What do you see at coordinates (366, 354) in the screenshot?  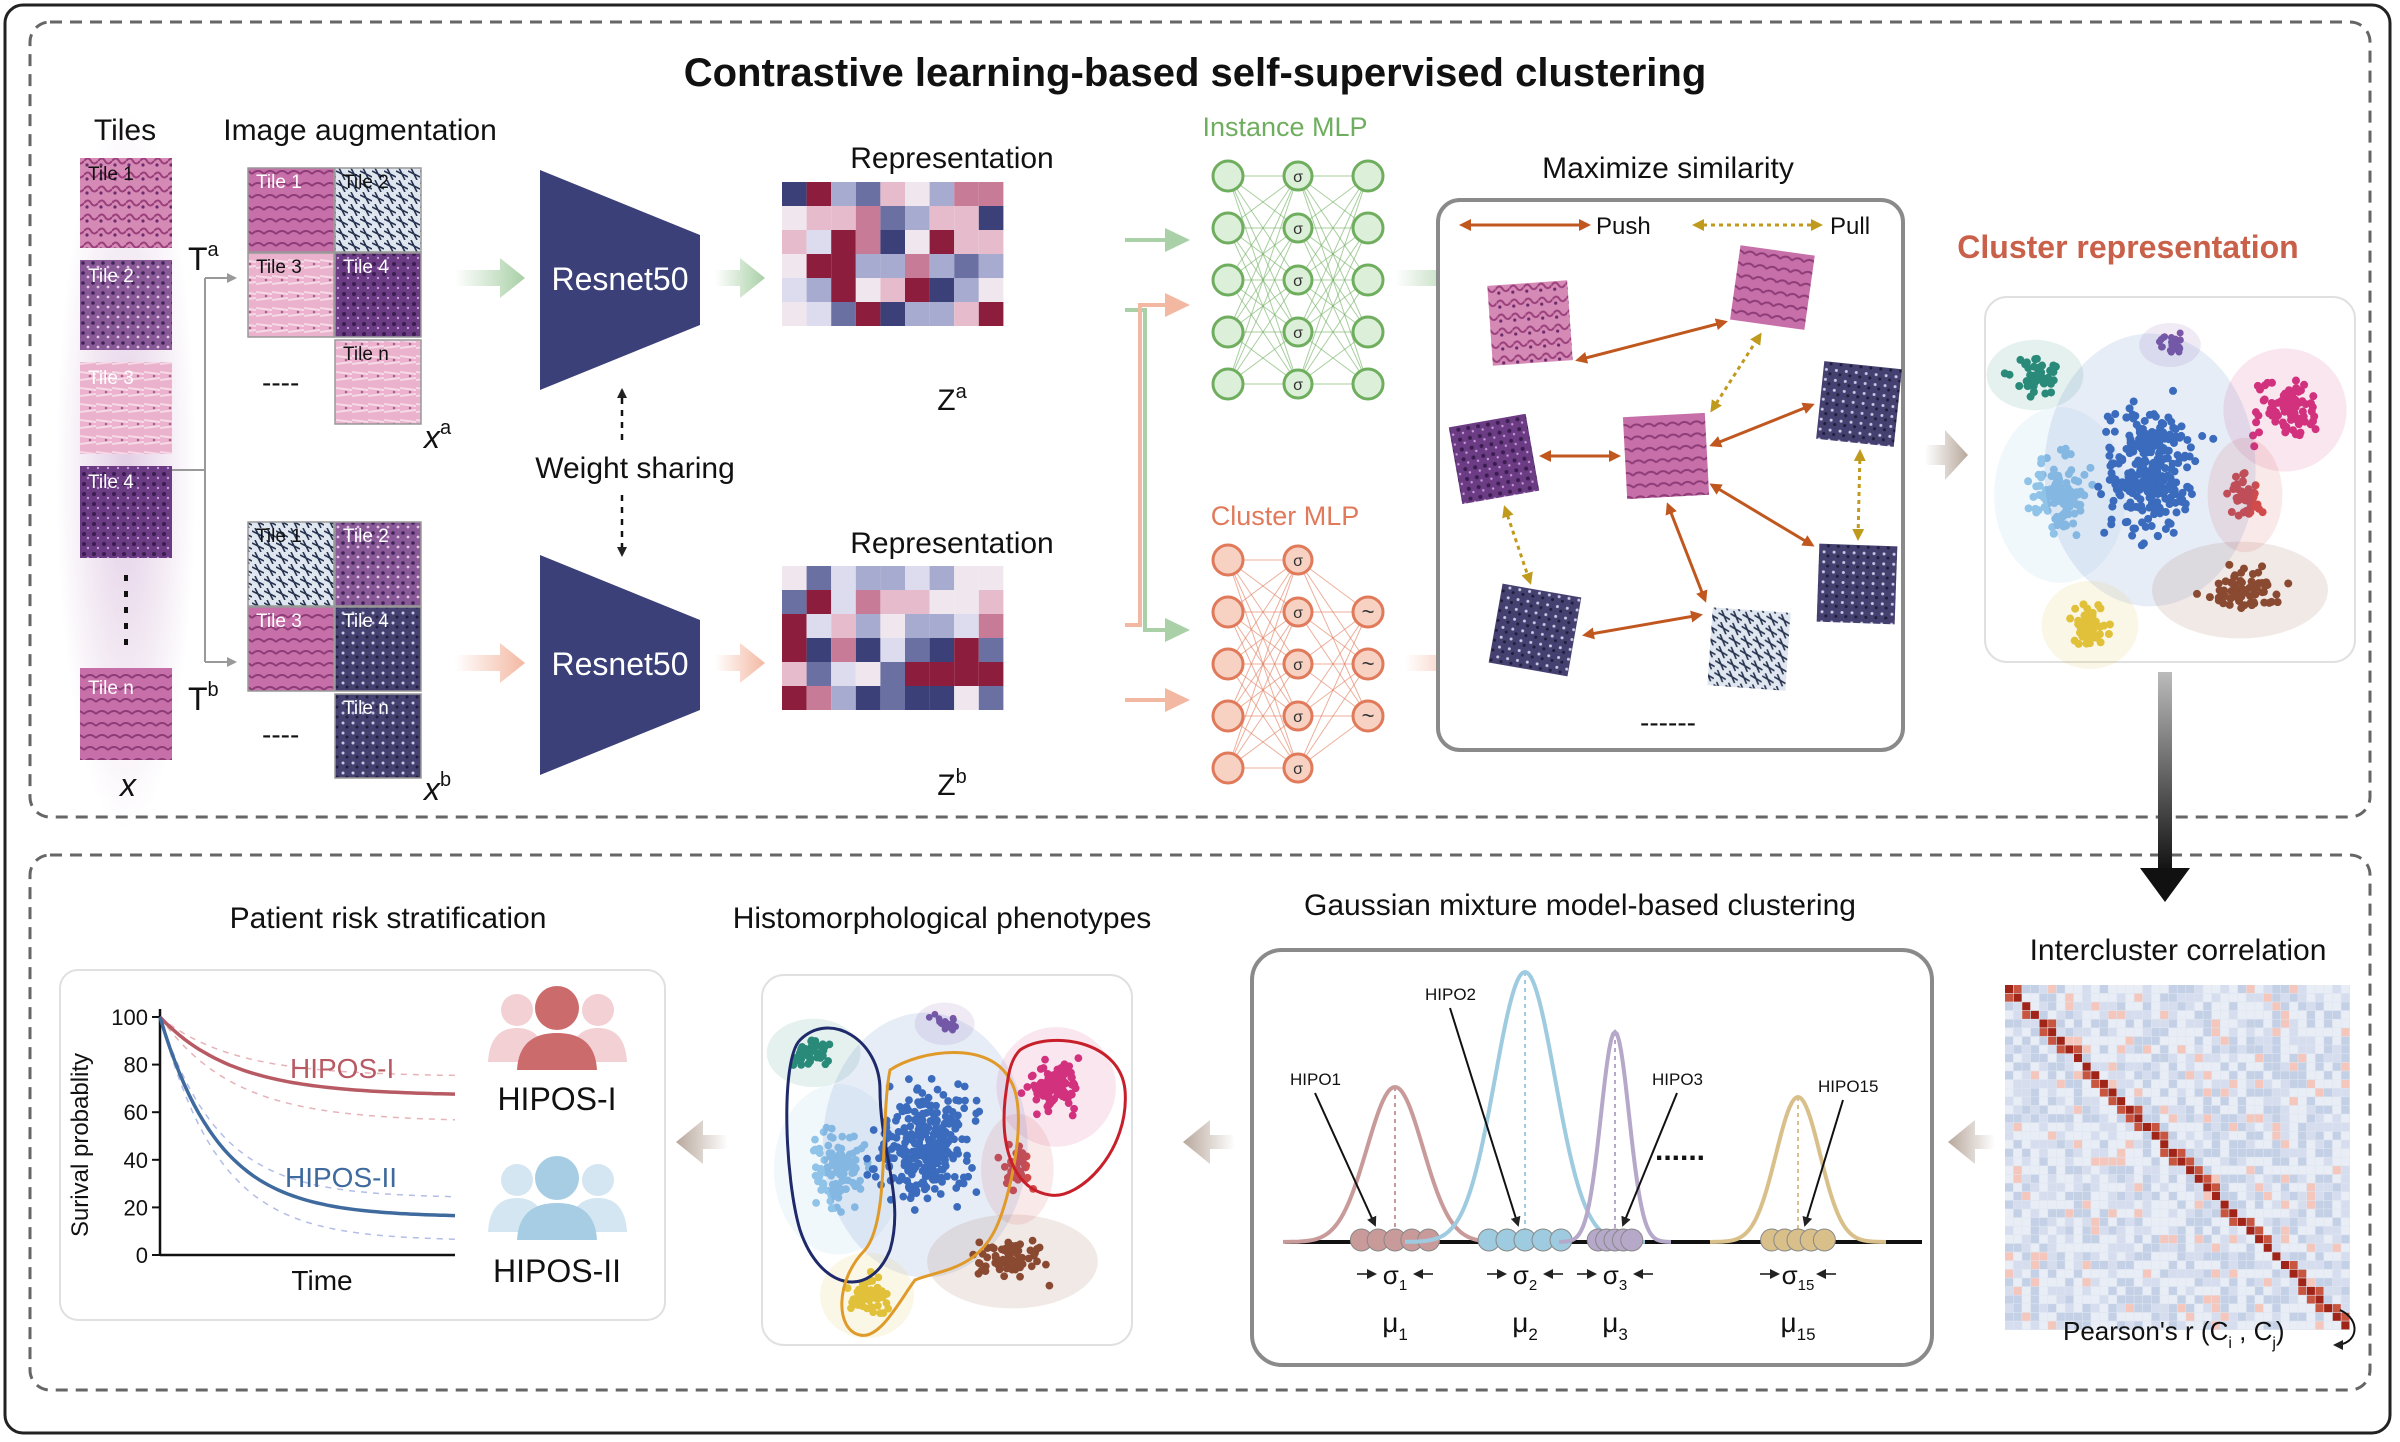 I see `aug-a-label-n: Tile n` at bounding box center [366, 354].